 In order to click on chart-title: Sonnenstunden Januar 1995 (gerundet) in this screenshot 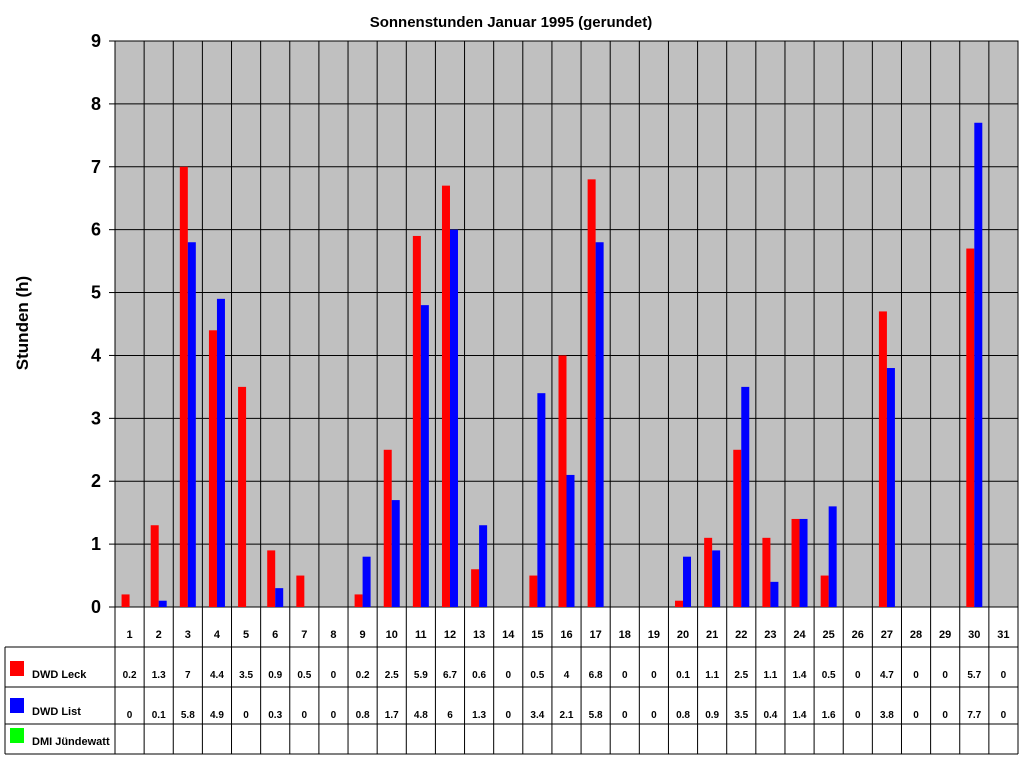, I will do `click(511, 22)`.